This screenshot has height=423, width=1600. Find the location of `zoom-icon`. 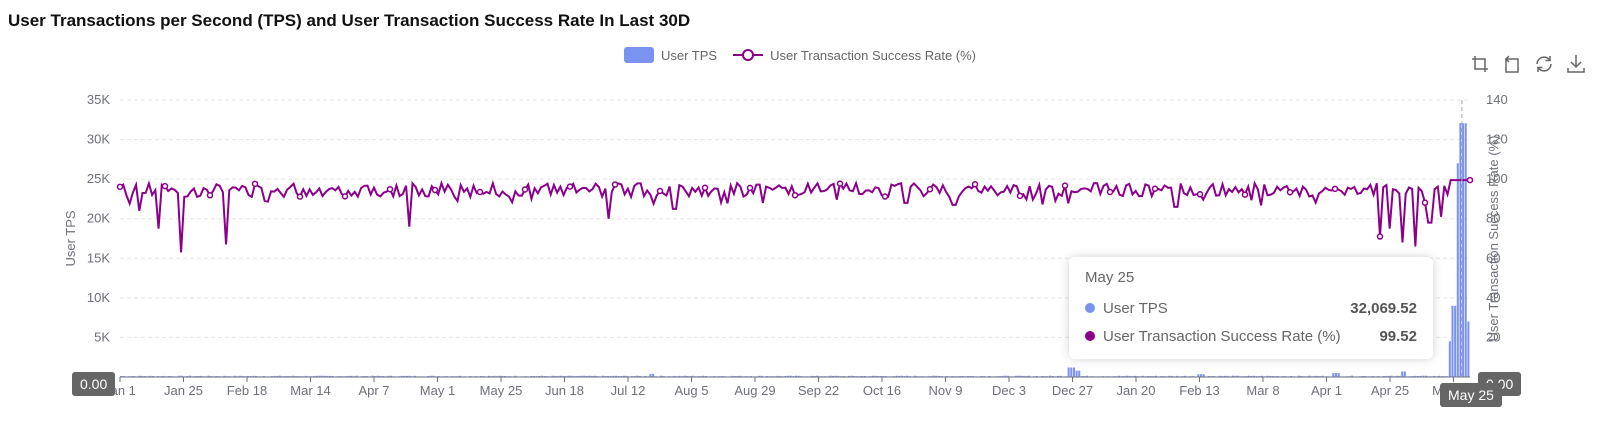

zoom-icon is located at coordinates (1480, 64).